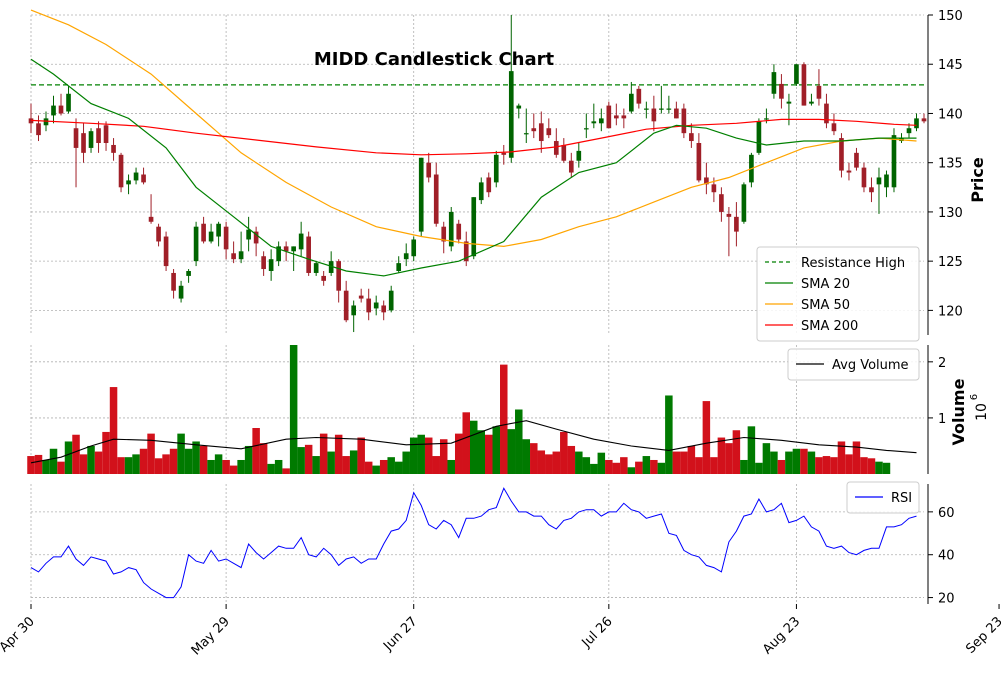  Describe the element at coordinates (400, 634) in the screenshot. I see `x-tick-label: Jun 27` at that location.